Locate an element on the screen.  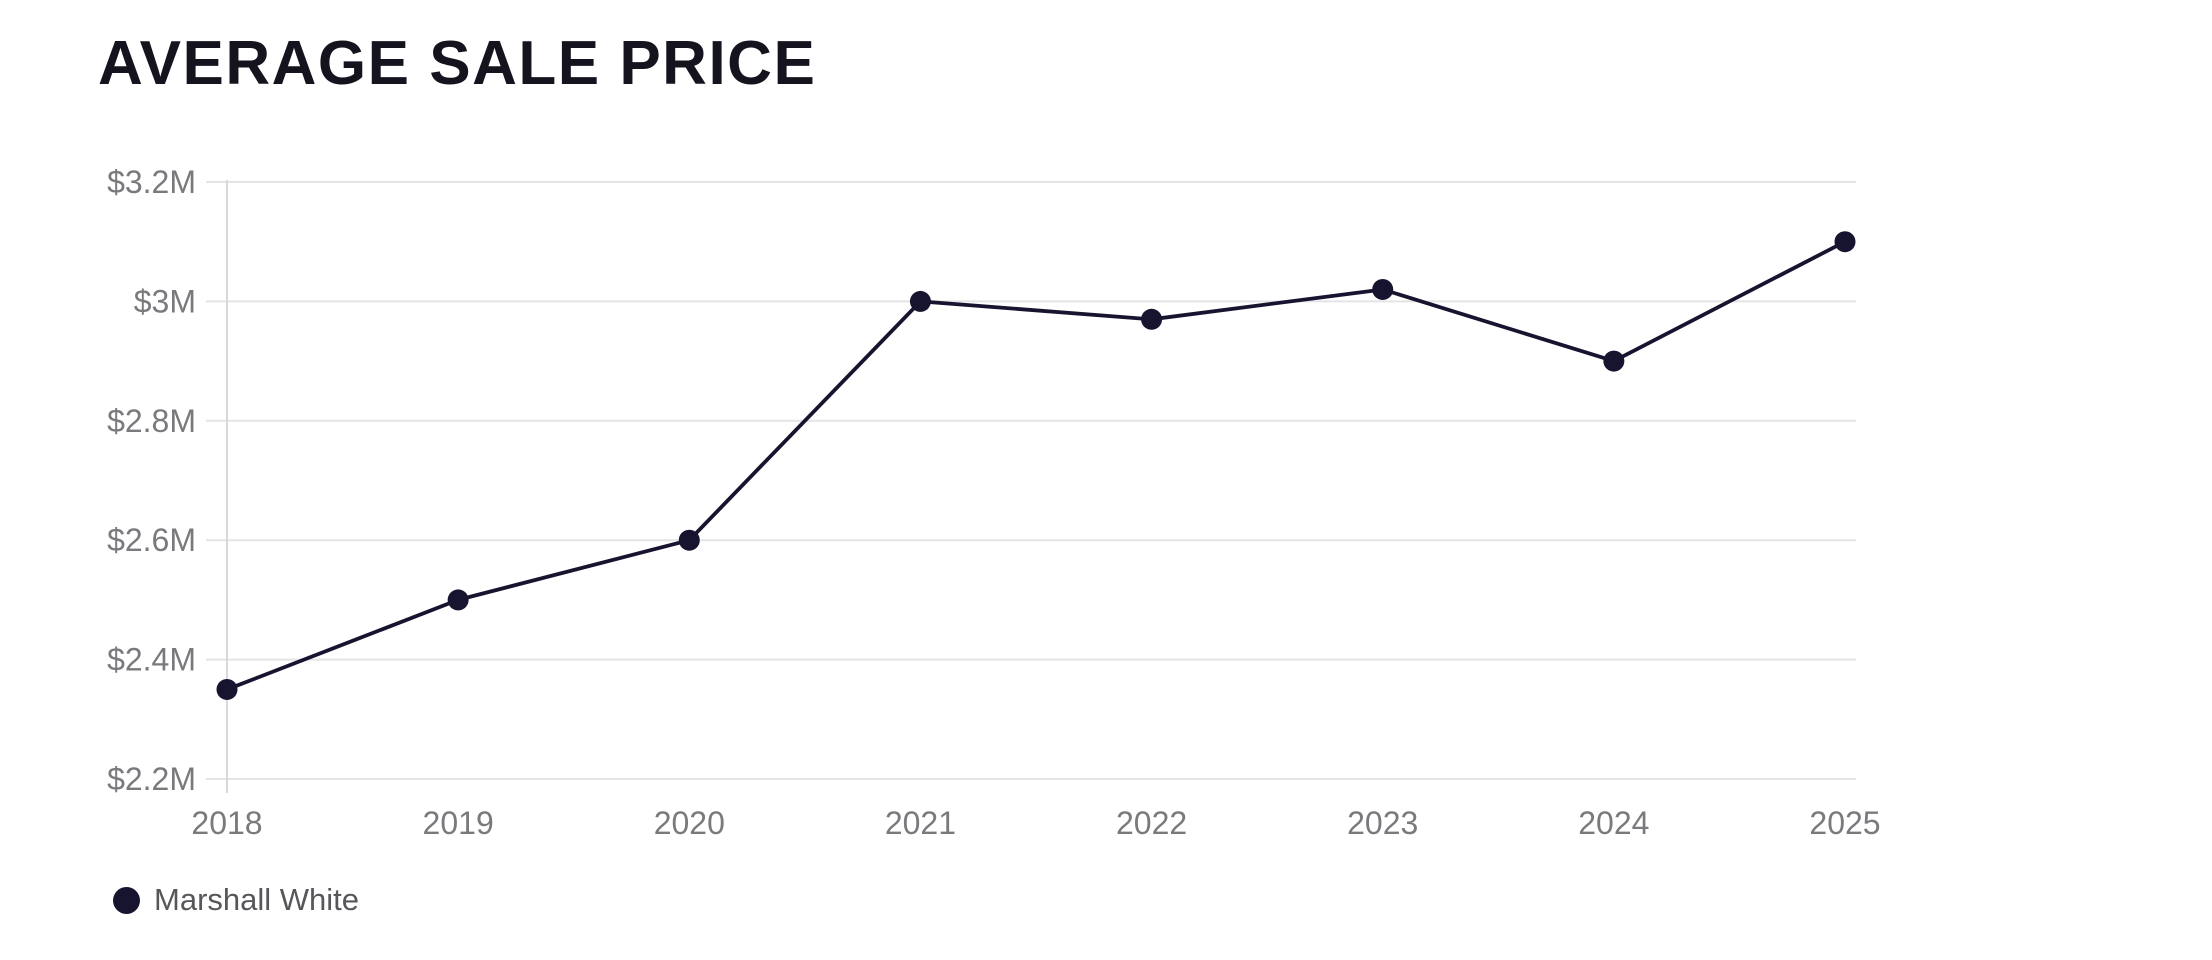
data-point-2025 is located at coordinates (1845, 242).